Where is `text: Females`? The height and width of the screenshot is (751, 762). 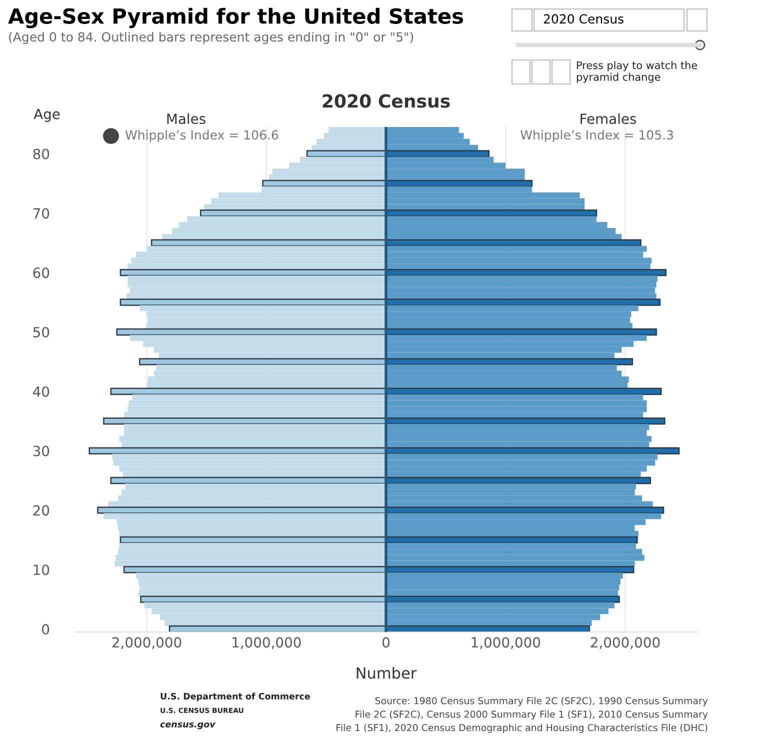 text: Females is located at coordinates (608, 118).